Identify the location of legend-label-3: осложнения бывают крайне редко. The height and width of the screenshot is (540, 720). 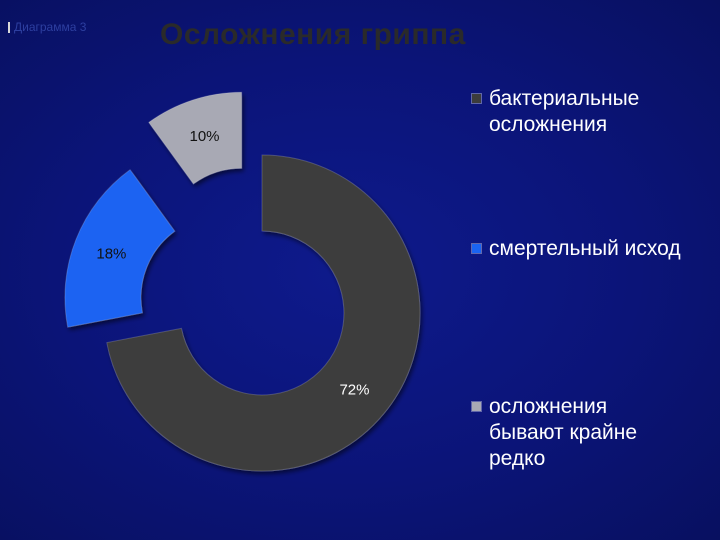
(563, 432).